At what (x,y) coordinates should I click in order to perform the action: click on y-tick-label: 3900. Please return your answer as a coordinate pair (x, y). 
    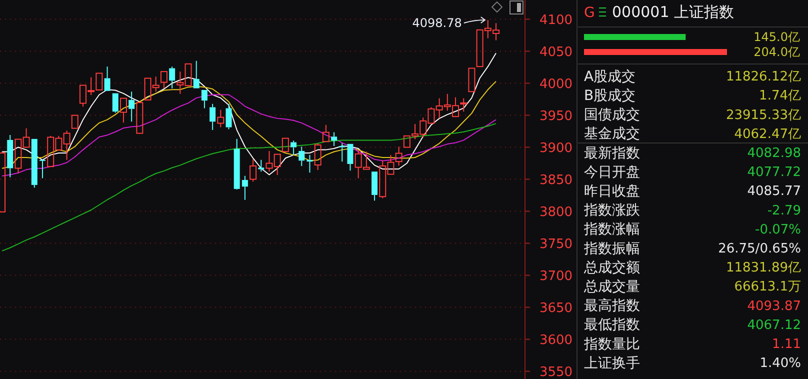
    Looking at the image, I should click on (556, 148).